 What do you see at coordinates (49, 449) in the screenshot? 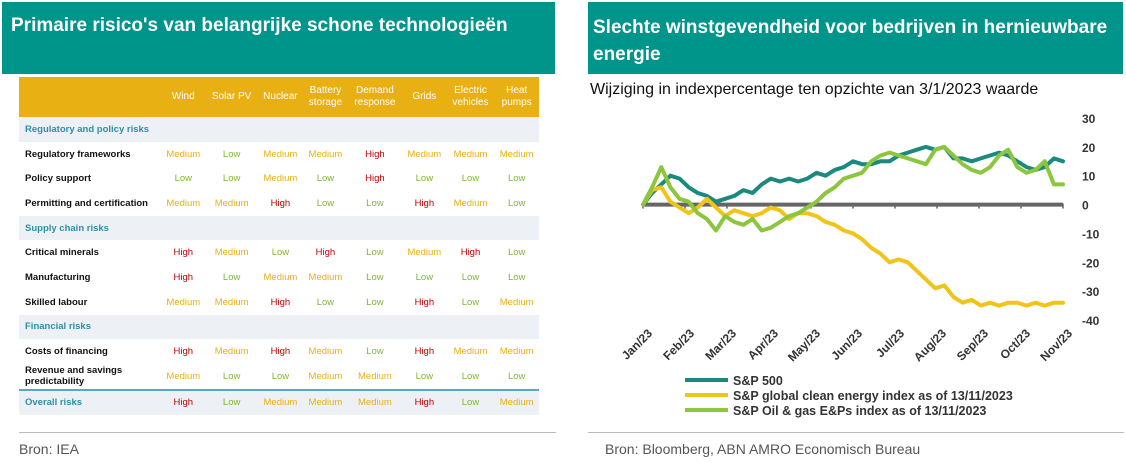
I see `left-source: Bron: IEA` at bounding box center [49, 449].